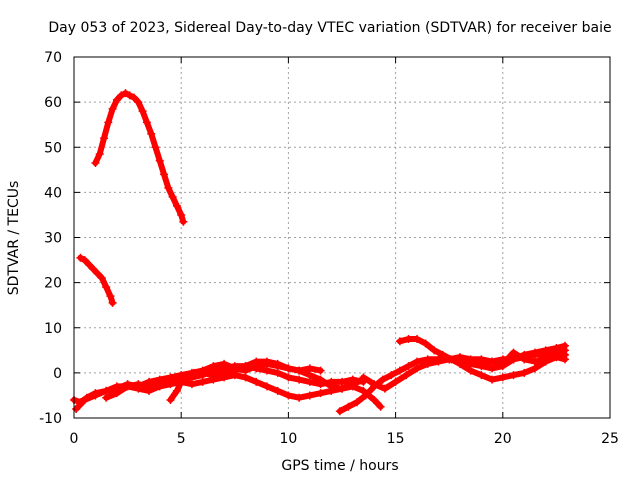  What do you see at coordinates (610, 439) in the screenshot?
I see `x-tick-label: 25` at bounding box center [610, 439].